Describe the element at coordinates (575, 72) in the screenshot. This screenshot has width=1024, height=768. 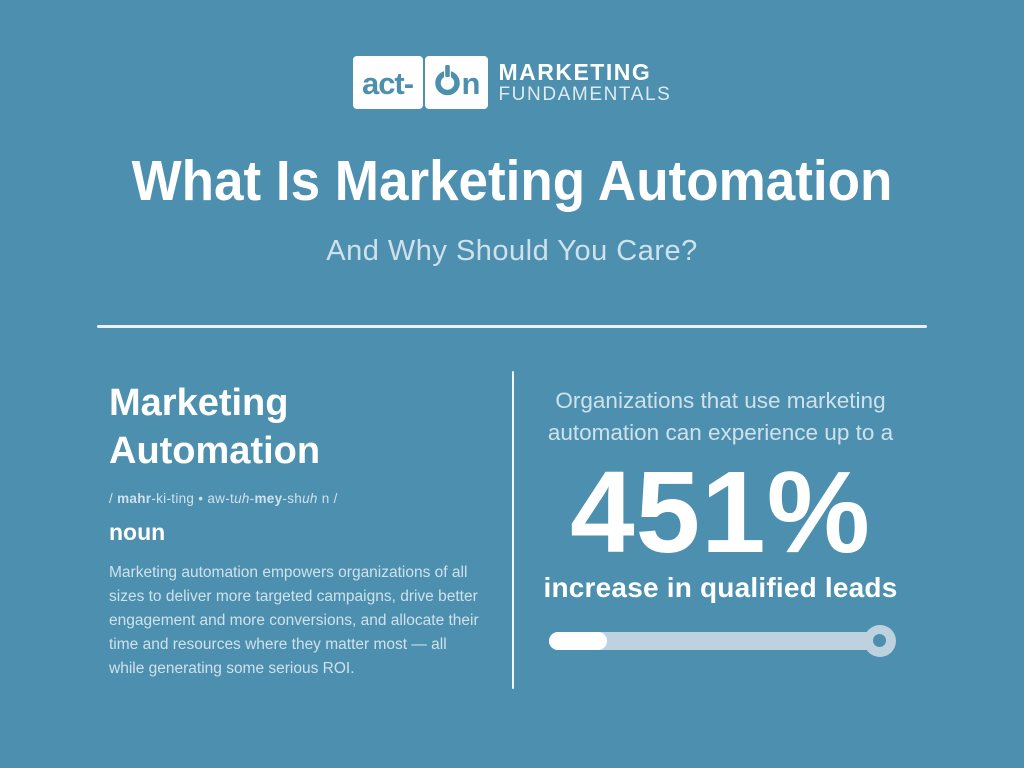
I see `brand-marketing-label: MARKETING` at that location.